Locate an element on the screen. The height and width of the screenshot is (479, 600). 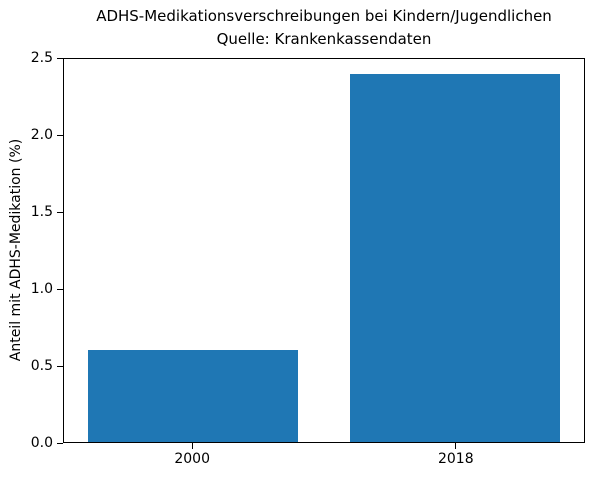
x-tick-label: 2018 is located at coordinates (455, 459).